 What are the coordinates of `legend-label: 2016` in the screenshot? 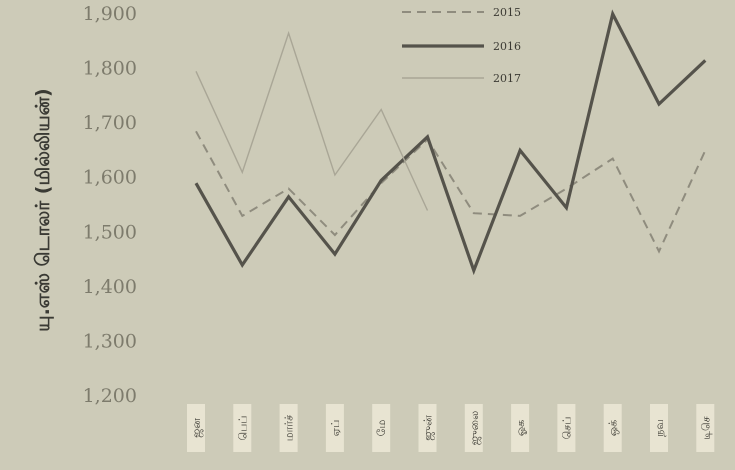 It's located at (507, 46).